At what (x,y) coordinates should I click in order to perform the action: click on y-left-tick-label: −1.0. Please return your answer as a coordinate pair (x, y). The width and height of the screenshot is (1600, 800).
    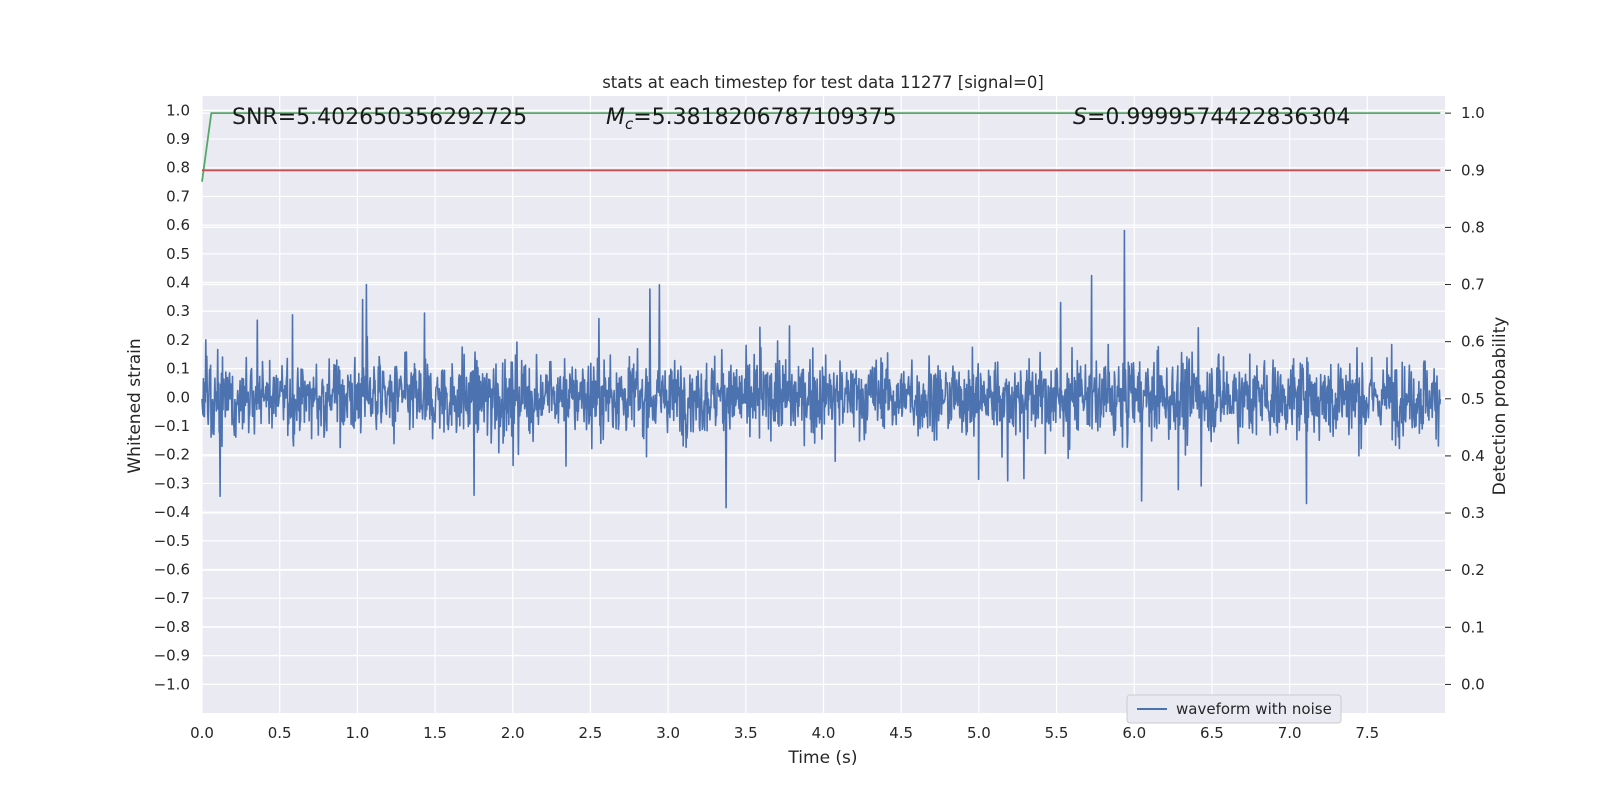
    Looking at the image, I should click on (172, 684).